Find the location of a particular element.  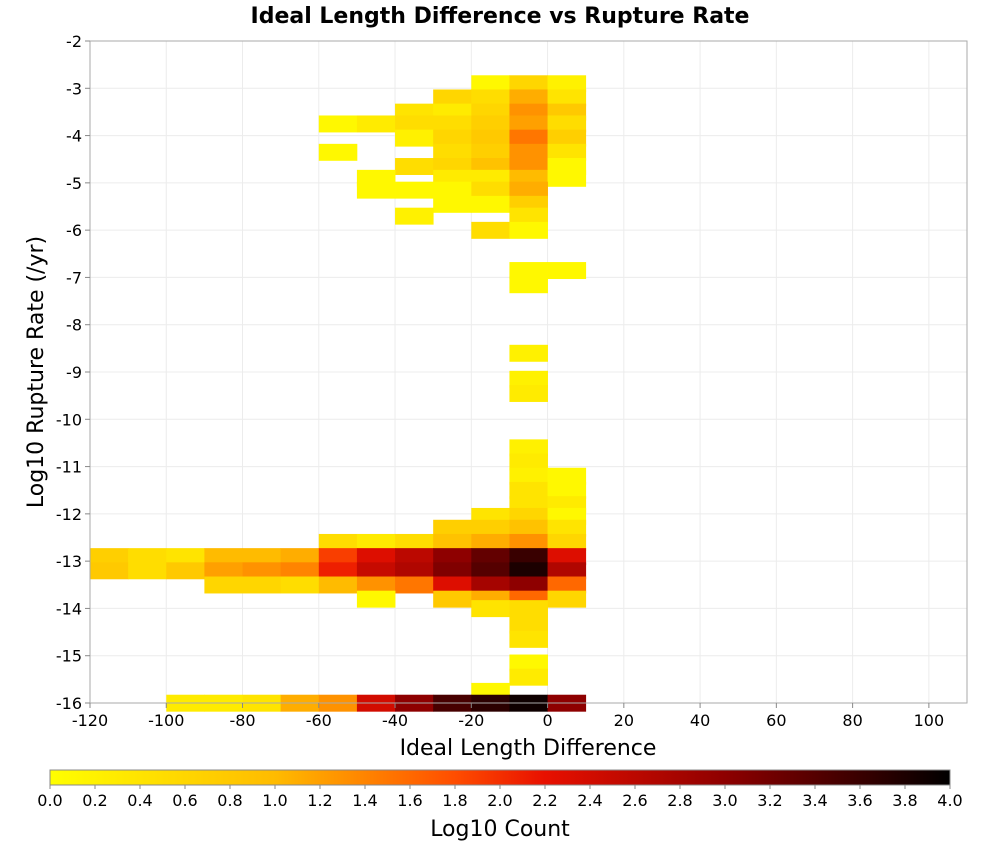

colorbar-tick-label: 3.2 is located at coordinates (769, 800).